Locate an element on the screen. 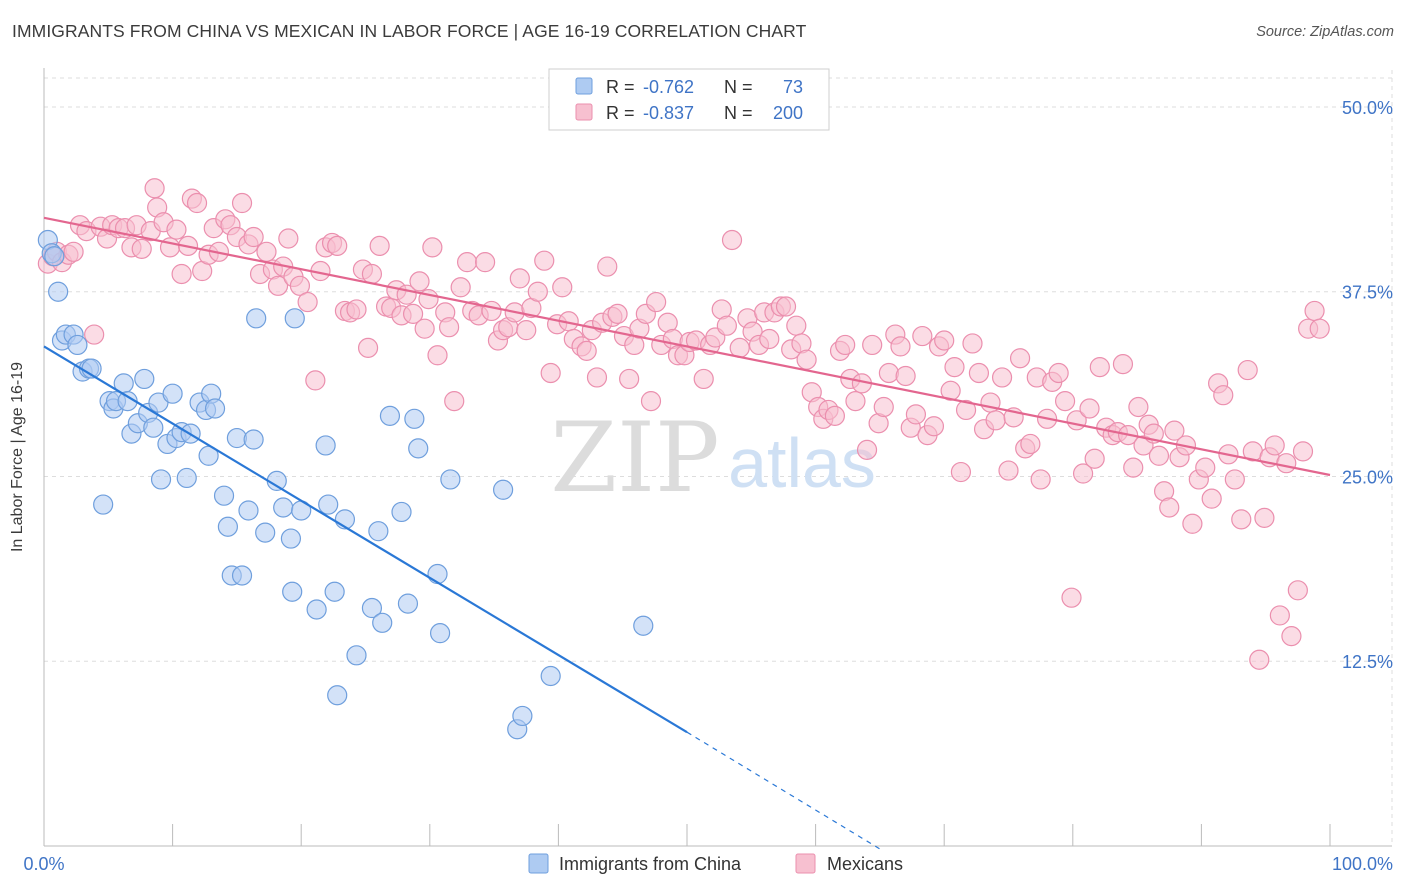  series-legend-label-mexicans: Mexicans is located at coordinates (865, 864).